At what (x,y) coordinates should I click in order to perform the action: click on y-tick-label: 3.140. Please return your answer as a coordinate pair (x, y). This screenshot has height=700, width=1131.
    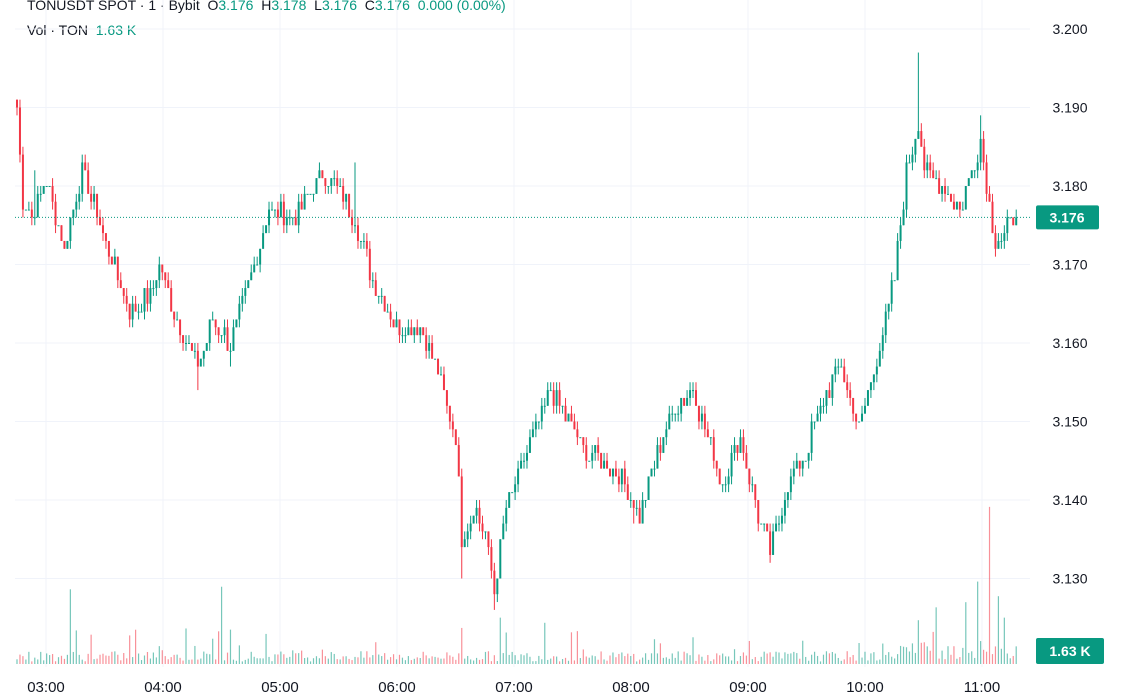
    Looking at the image, I should click on (1069, 500).